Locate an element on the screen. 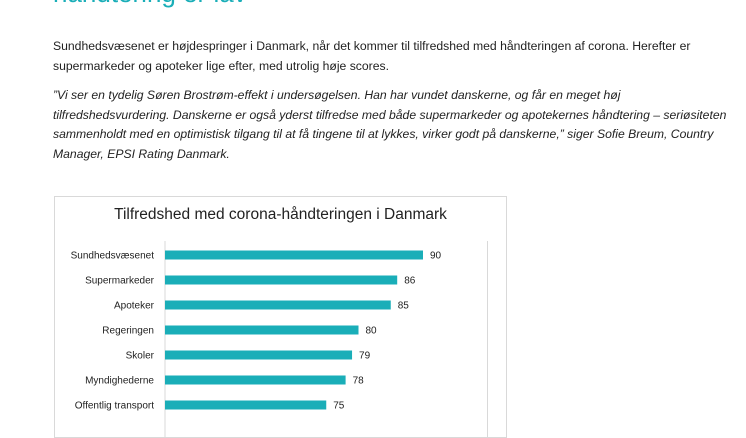 This screenshot has height=438, width=746. section-heading: håndtering er lav is located at coordinates (150, 4).